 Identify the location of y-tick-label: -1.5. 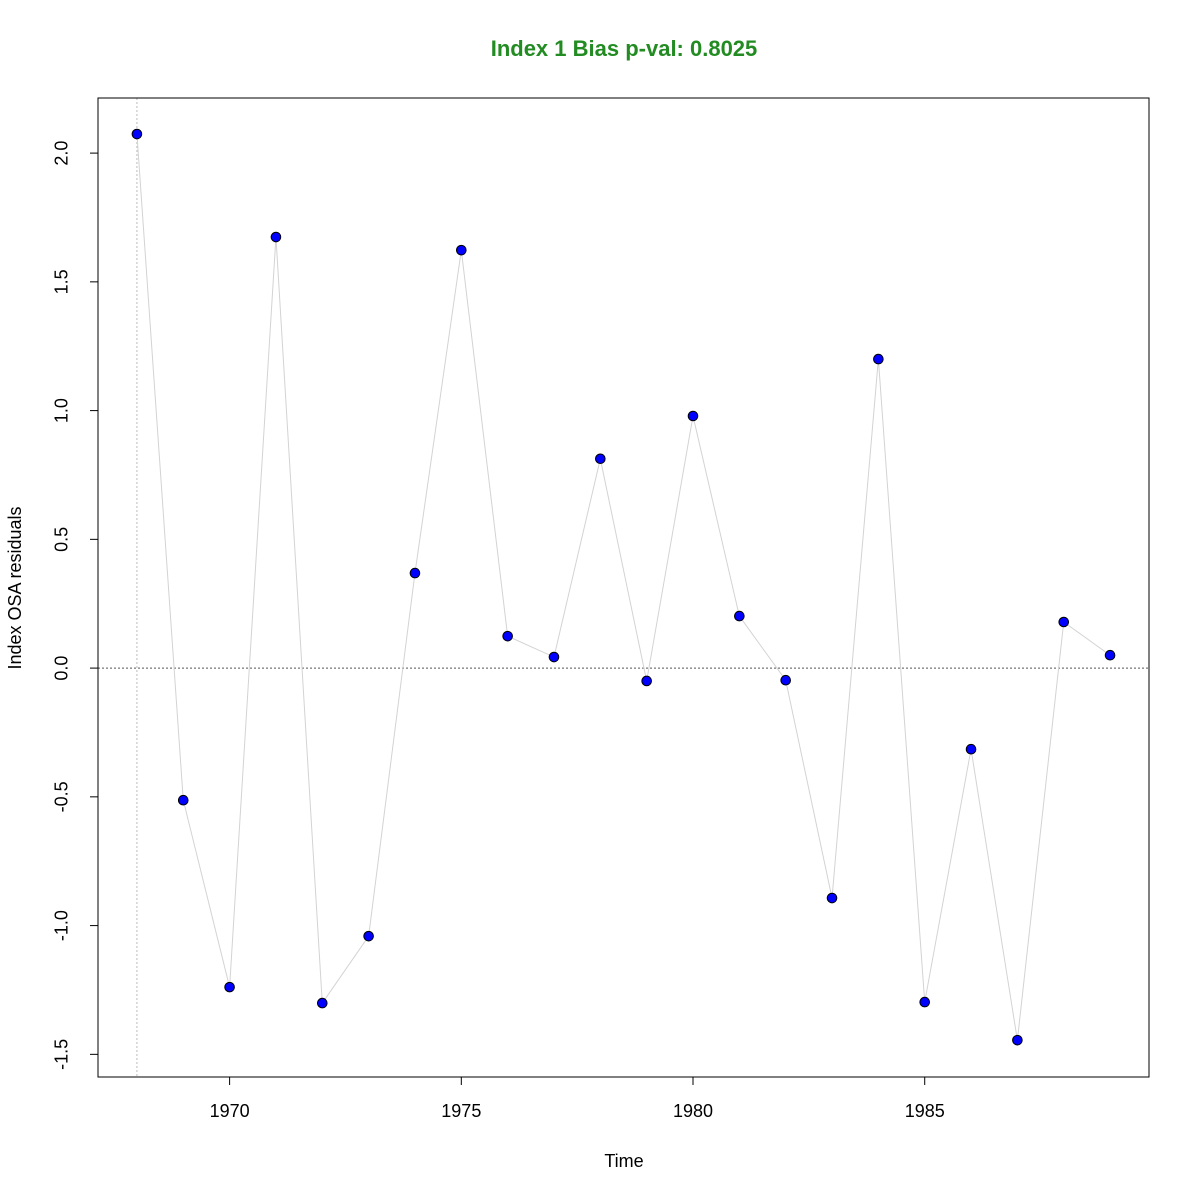
(62, 1054).